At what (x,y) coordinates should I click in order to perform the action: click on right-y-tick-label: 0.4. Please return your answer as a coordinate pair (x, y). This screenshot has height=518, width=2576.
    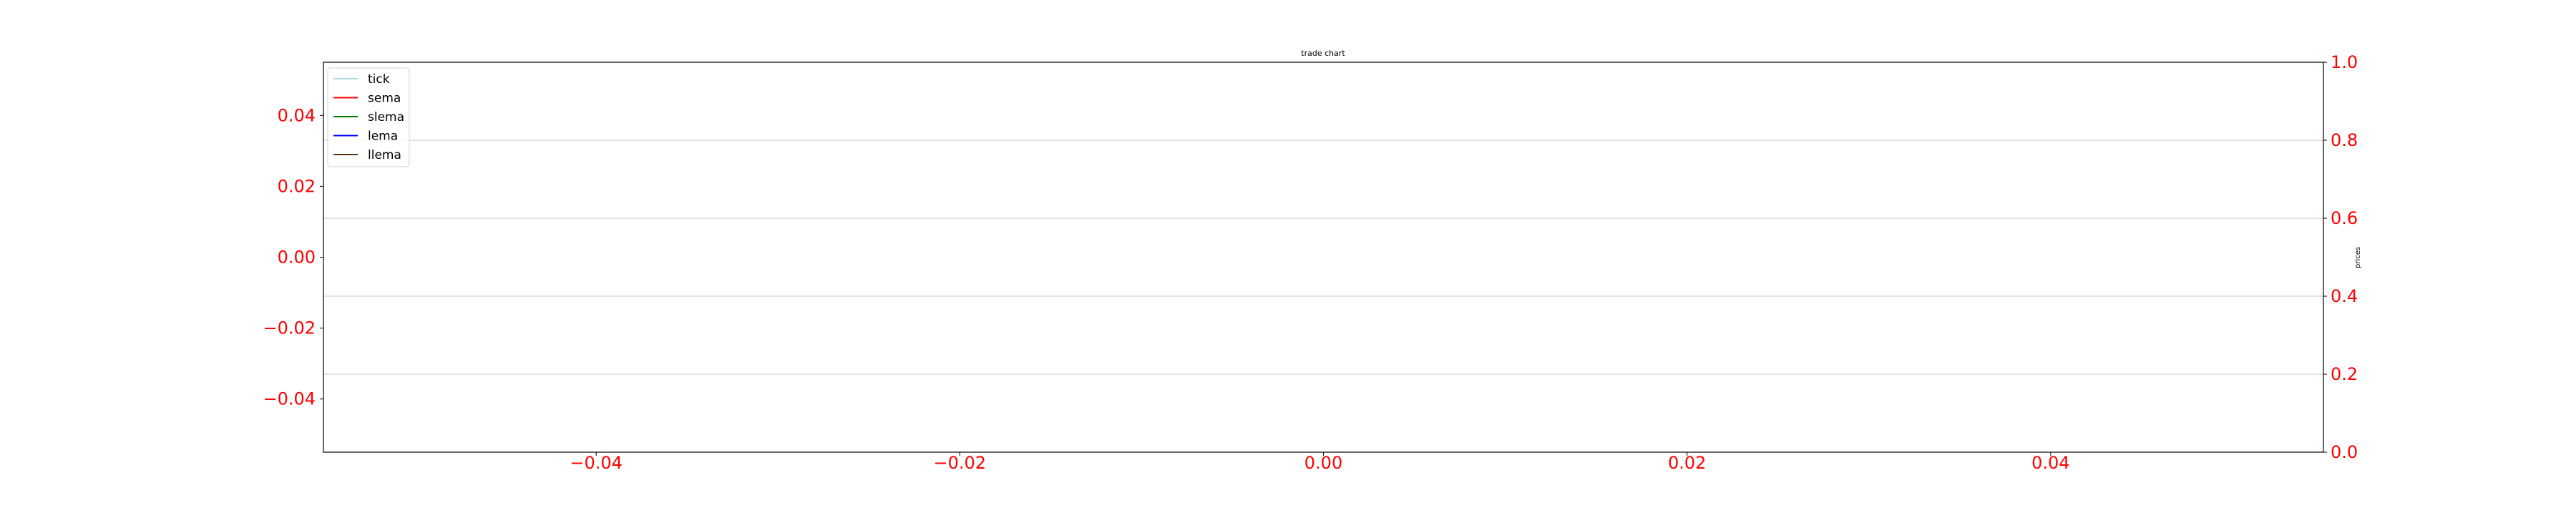
    Looking at the image, I should click on (2344, 296).